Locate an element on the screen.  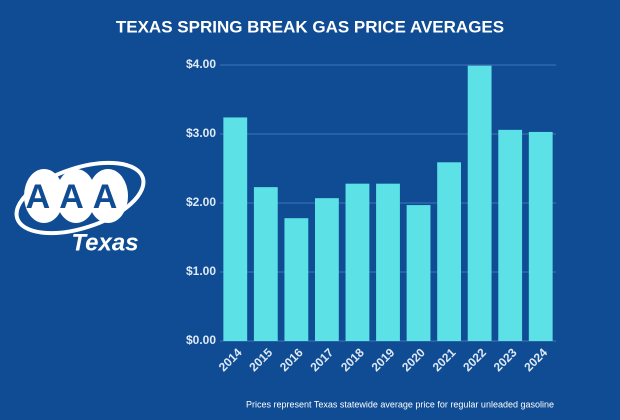
logo-swoosh is located at coordinates (80, 198).